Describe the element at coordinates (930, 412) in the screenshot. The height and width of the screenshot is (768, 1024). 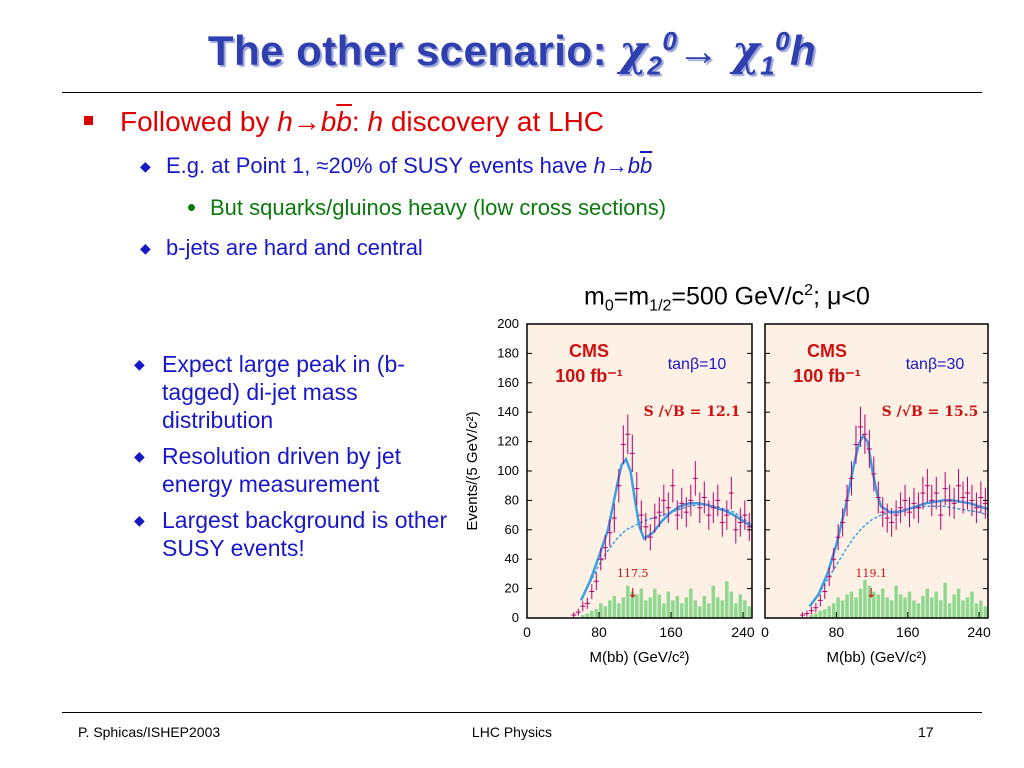
I see `significance-label: S /√B = 15.5` at that location.